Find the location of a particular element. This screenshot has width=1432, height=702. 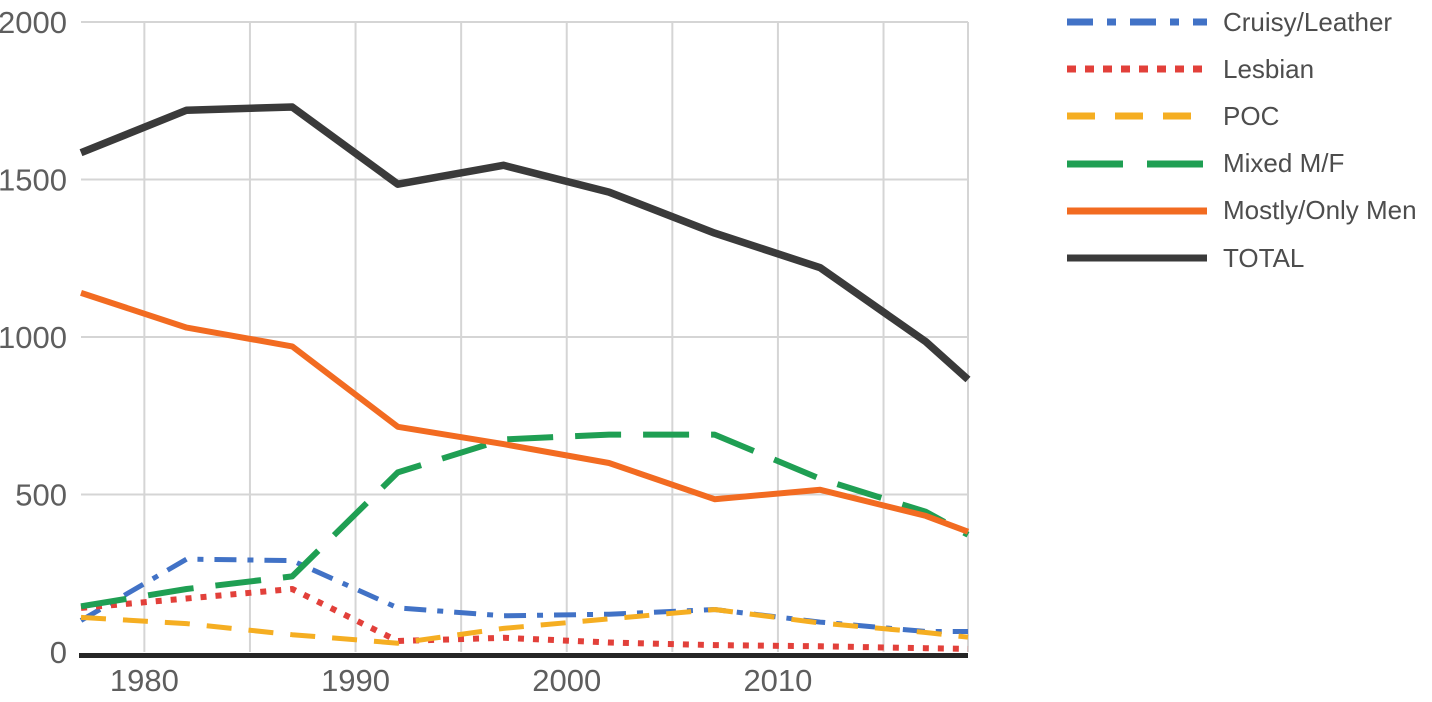

series-line-poc is located at coordinates (524, 626).